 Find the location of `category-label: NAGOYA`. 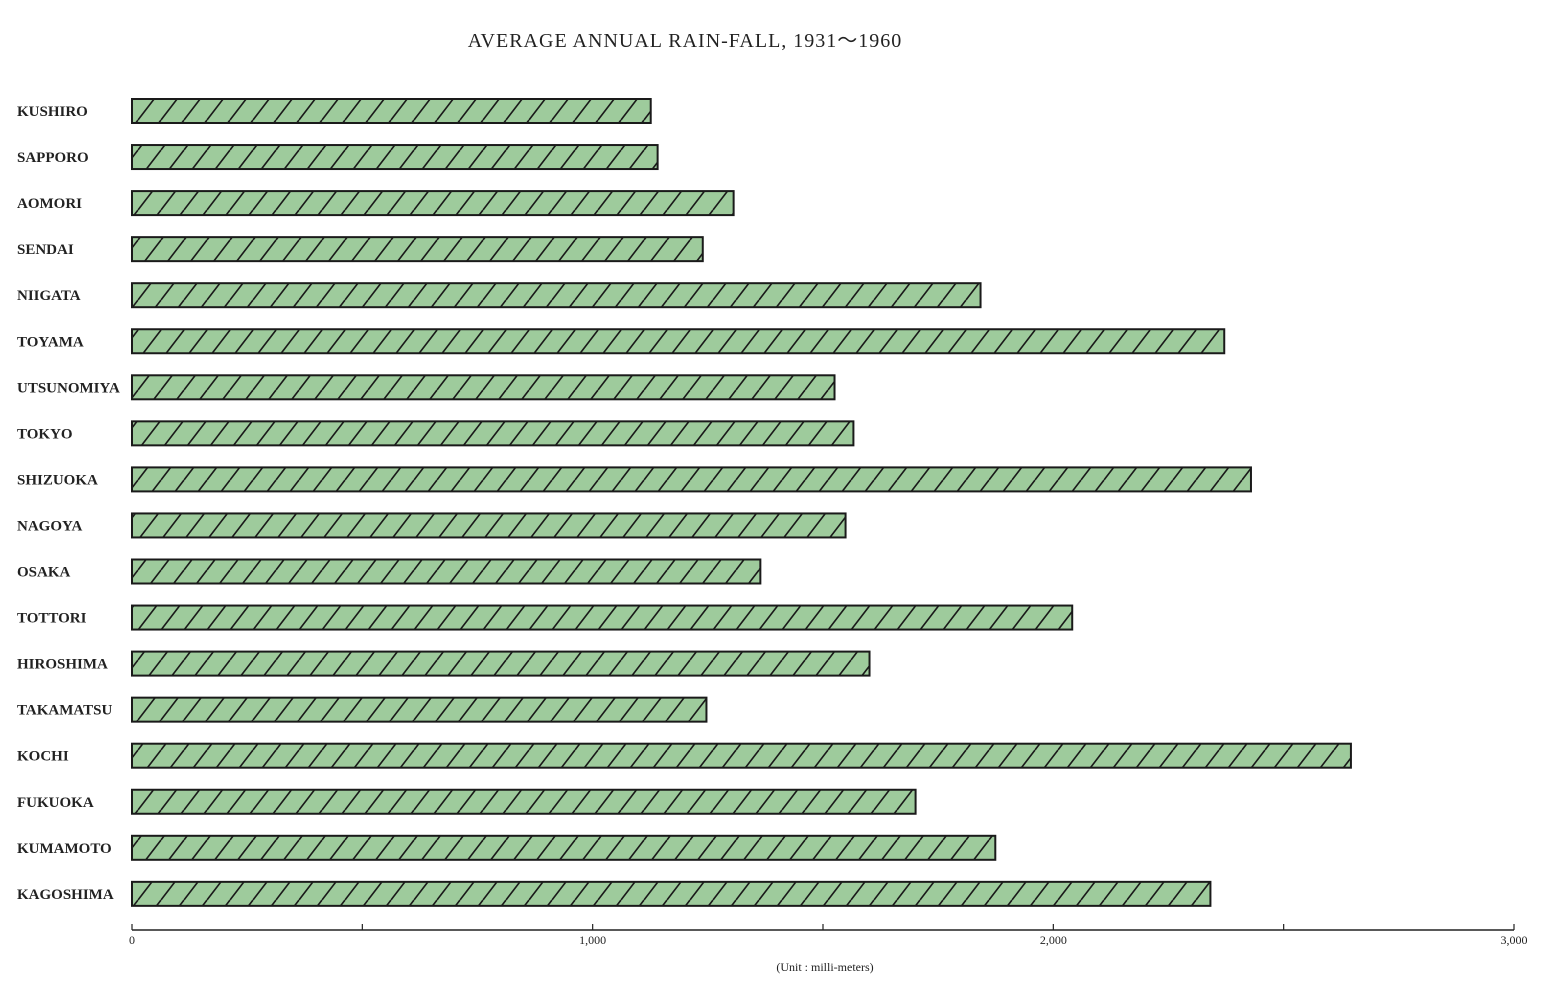

category-label: NAGOYA is located at coordinates (49, 526).